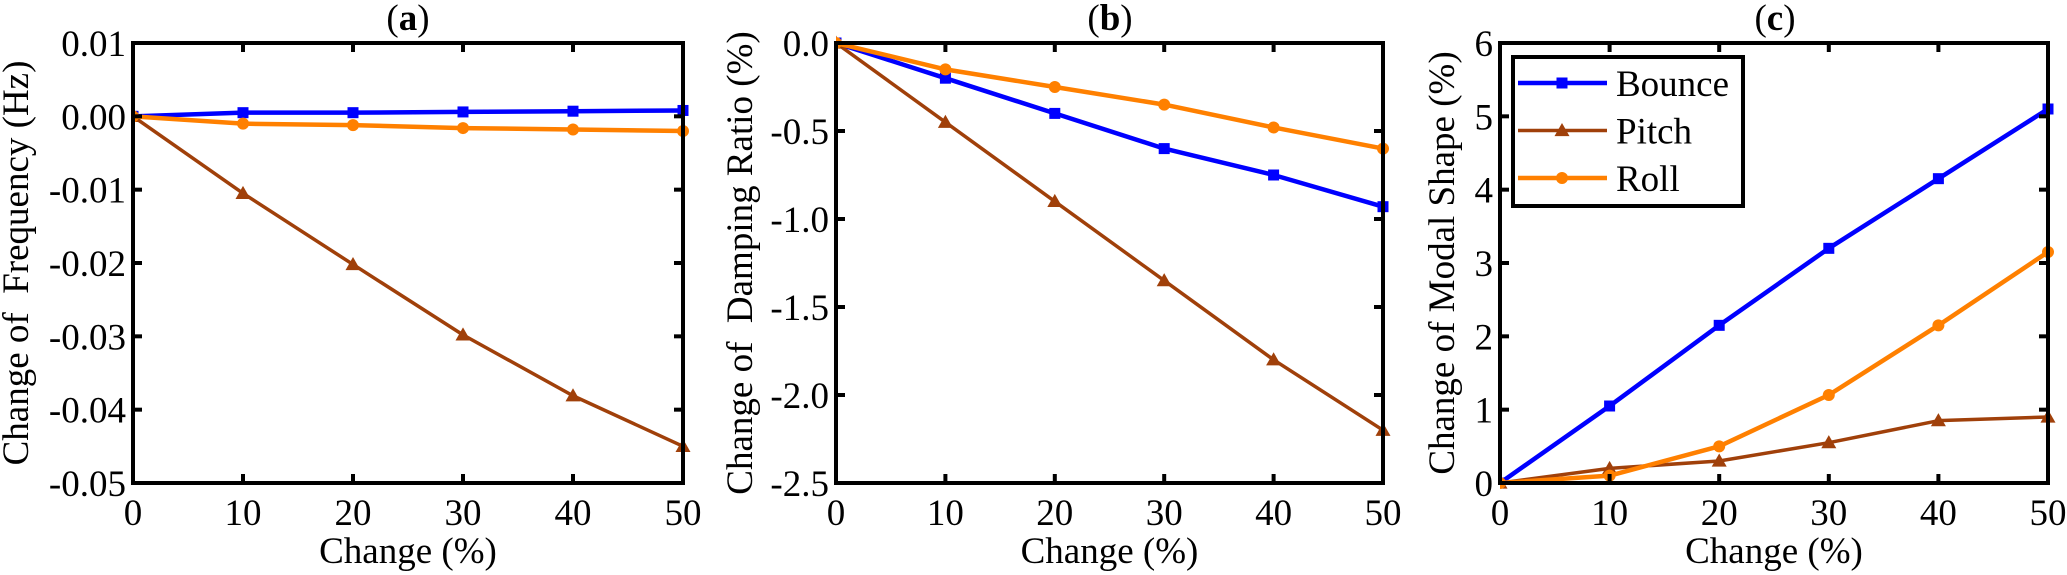  Describe the element at coordinates (799, 220) in the screenshot. I see `y-tick-label: -1.0` at that location.